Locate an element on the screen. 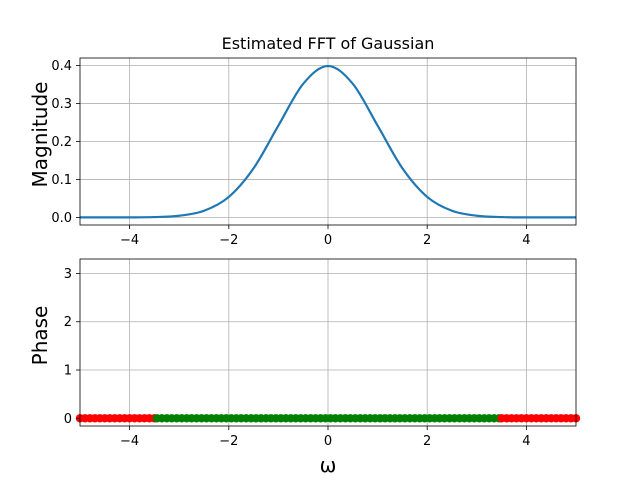  y-tick-label: 0.1 is located at coordinates (61, 180).